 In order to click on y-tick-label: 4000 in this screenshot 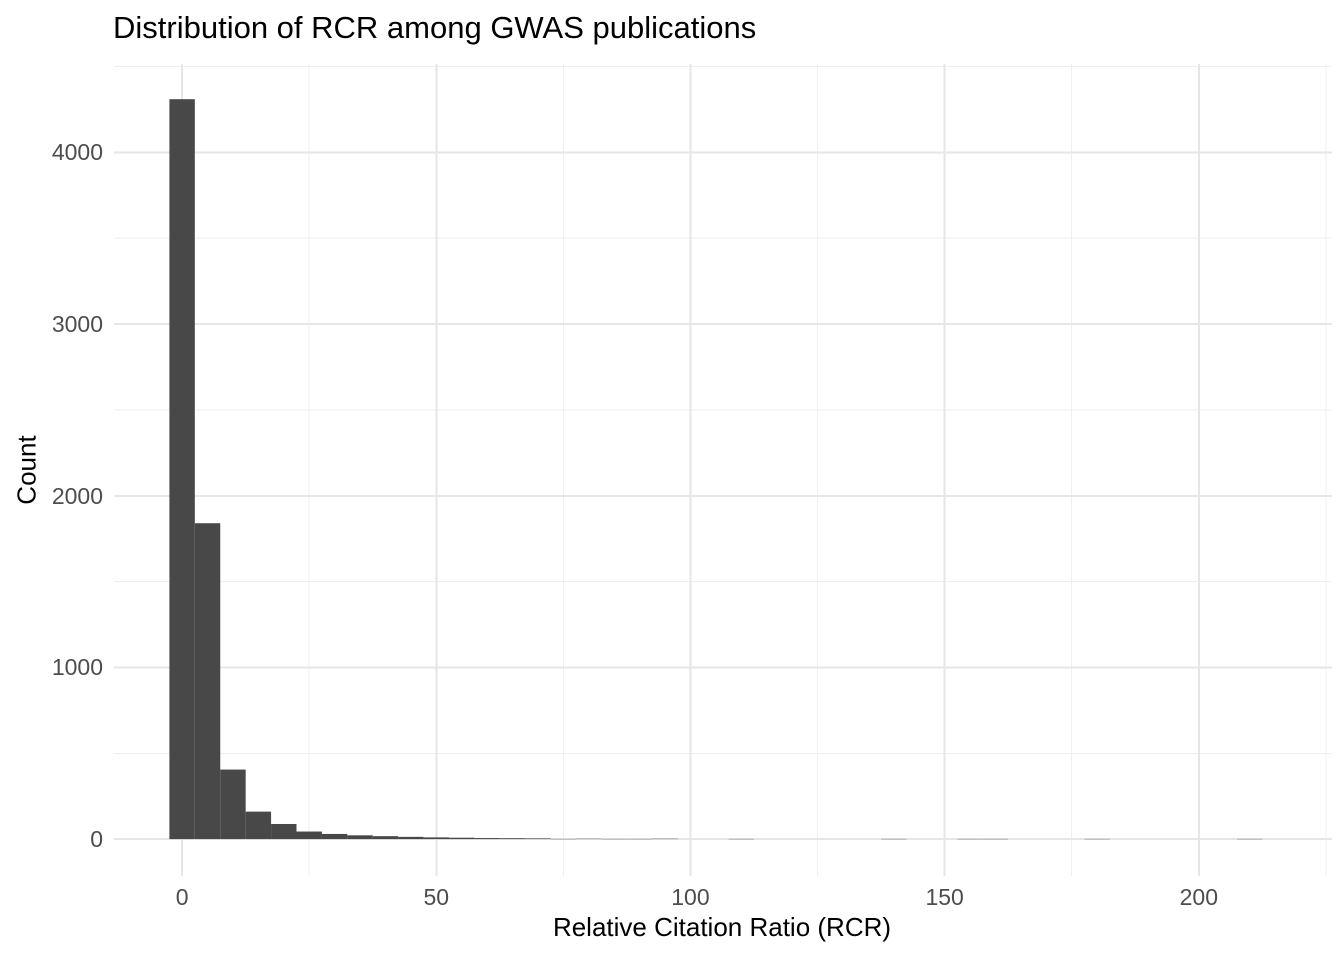, I will do `click(77, 152)`.